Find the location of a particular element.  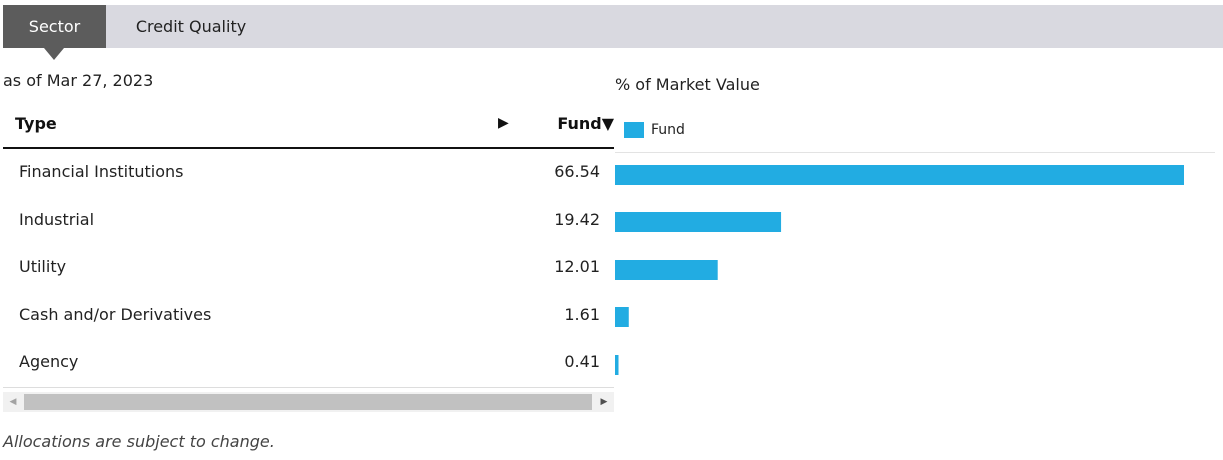

row-value: 0.41 is located at coordinates (582, 361).